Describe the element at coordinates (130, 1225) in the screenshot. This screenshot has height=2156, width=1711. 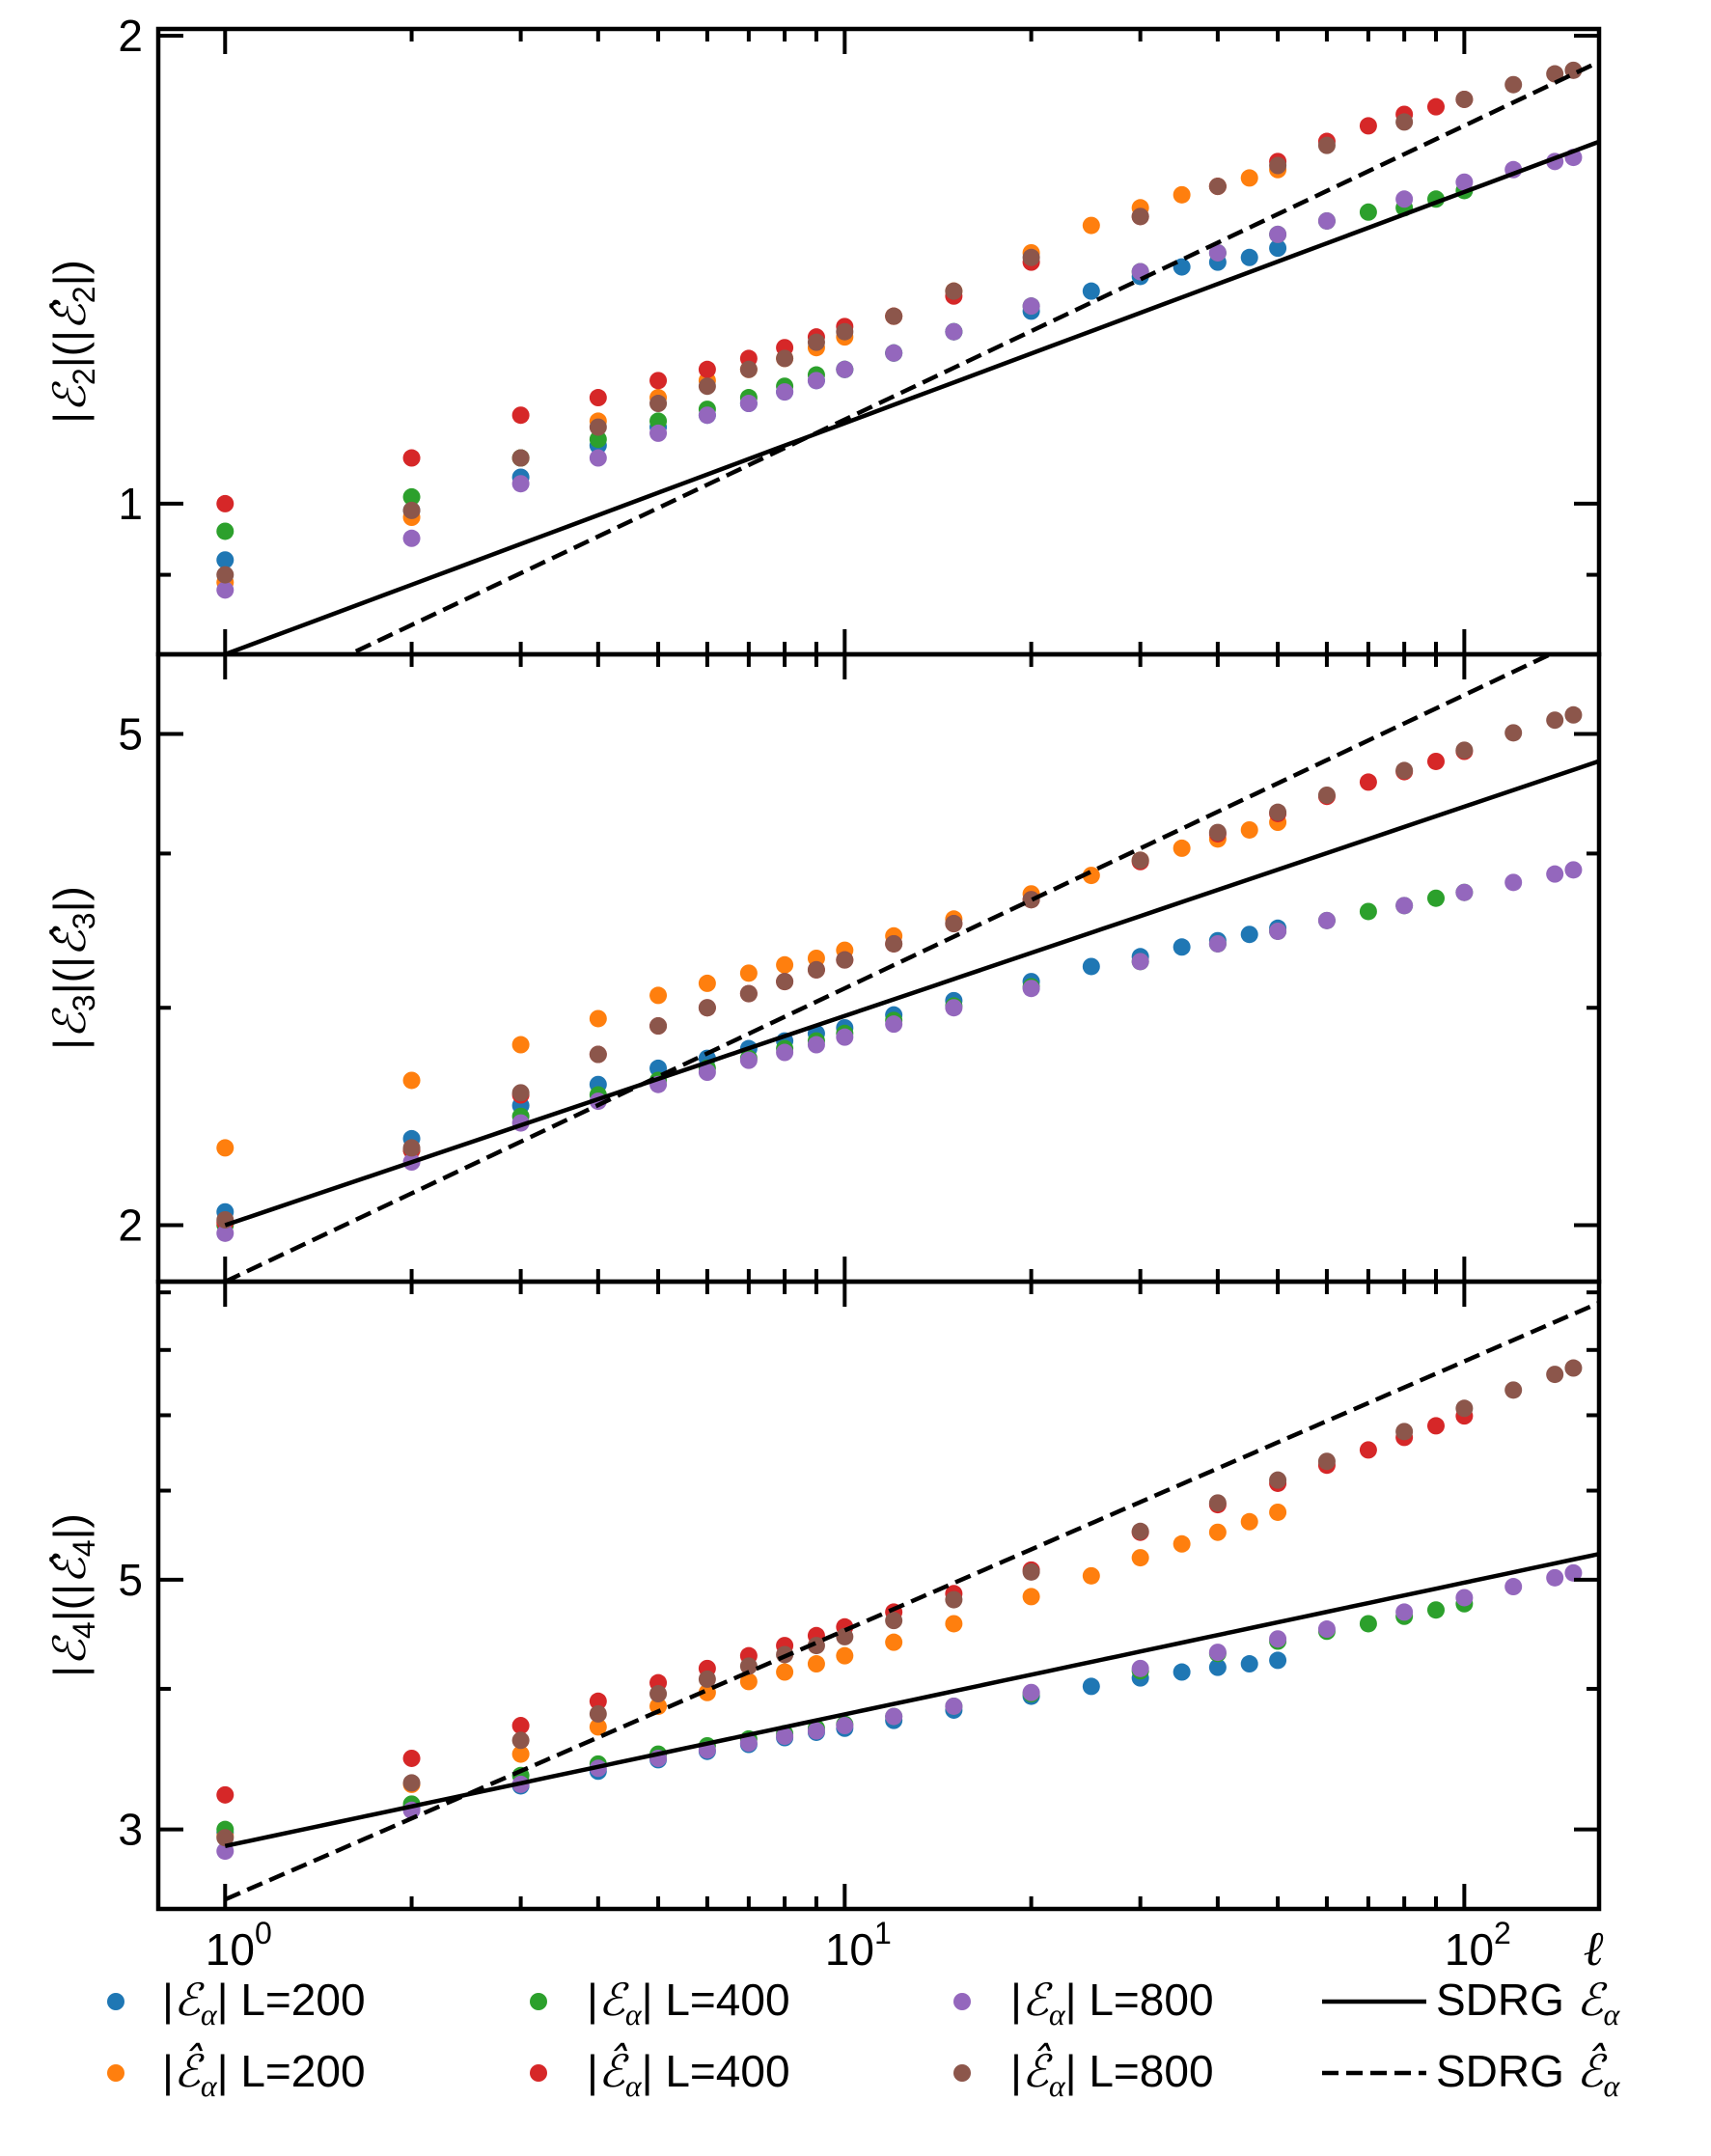
I see `y-tick-label: 2` at that location.